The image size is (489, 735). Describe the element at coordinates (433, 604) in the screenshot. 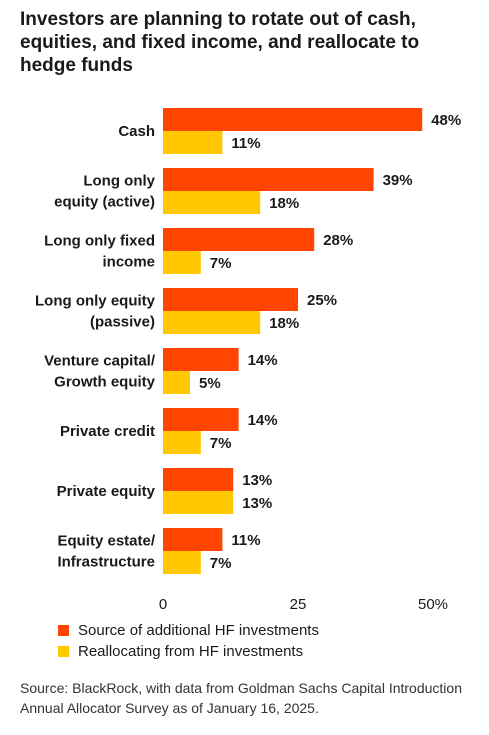

I see `x-tick-label: 50%` at that location.